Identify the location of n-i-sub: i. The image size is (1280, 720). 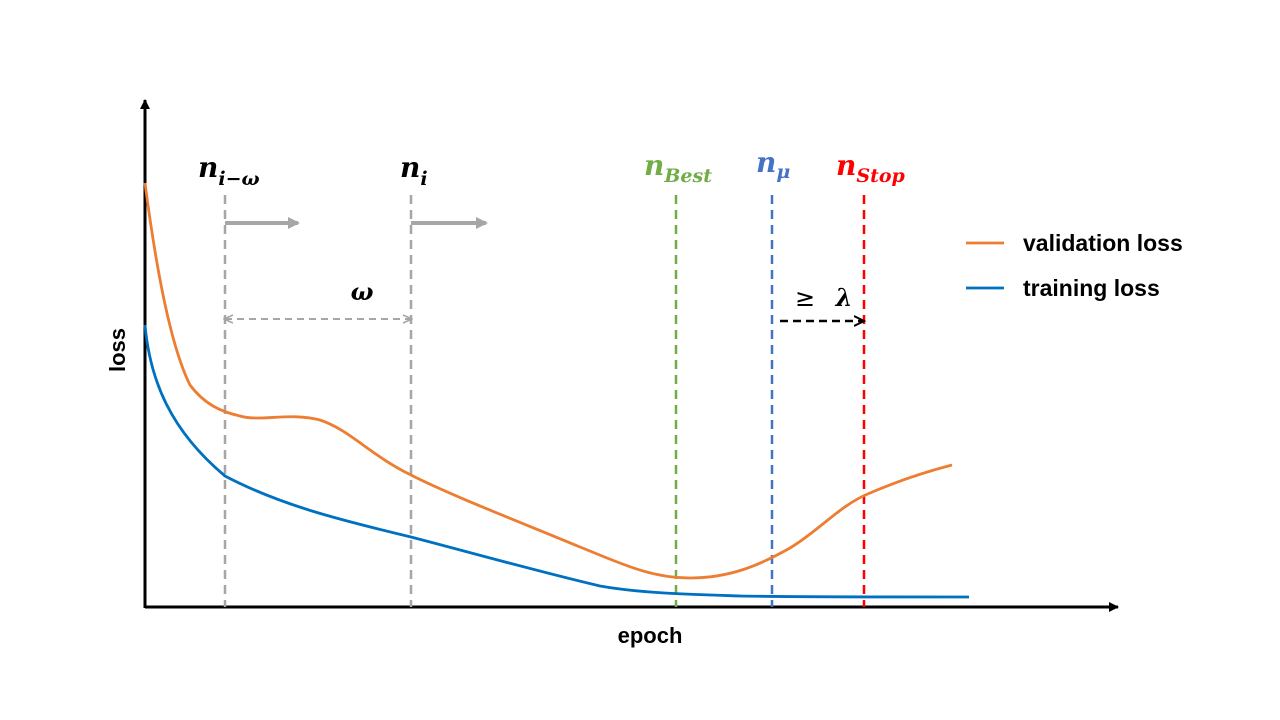
(423, 179).